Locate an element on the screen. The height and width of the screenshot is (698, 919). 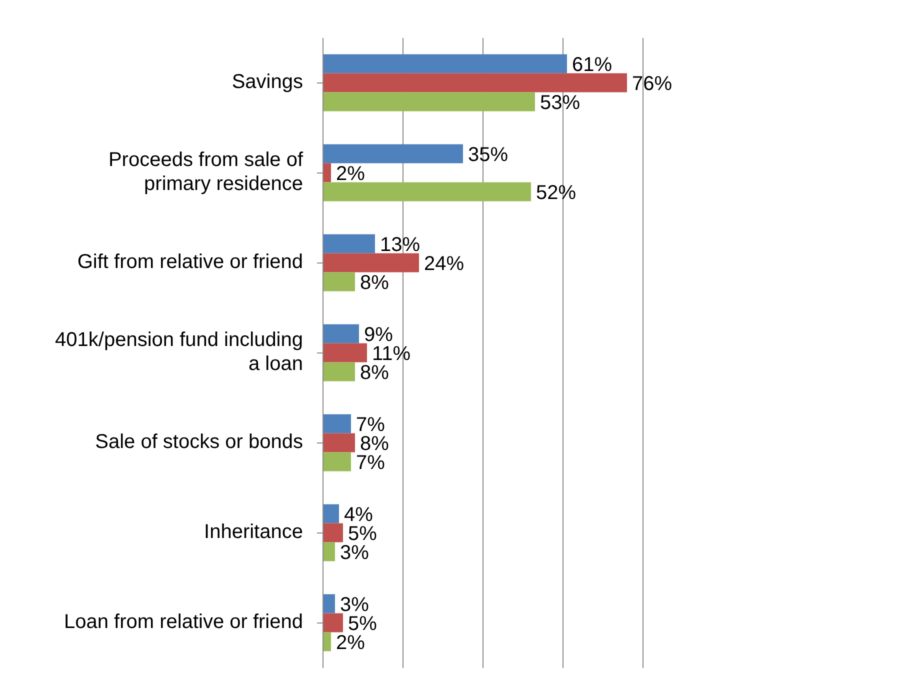
data-label: 8% is located at coordinates (375, 283).